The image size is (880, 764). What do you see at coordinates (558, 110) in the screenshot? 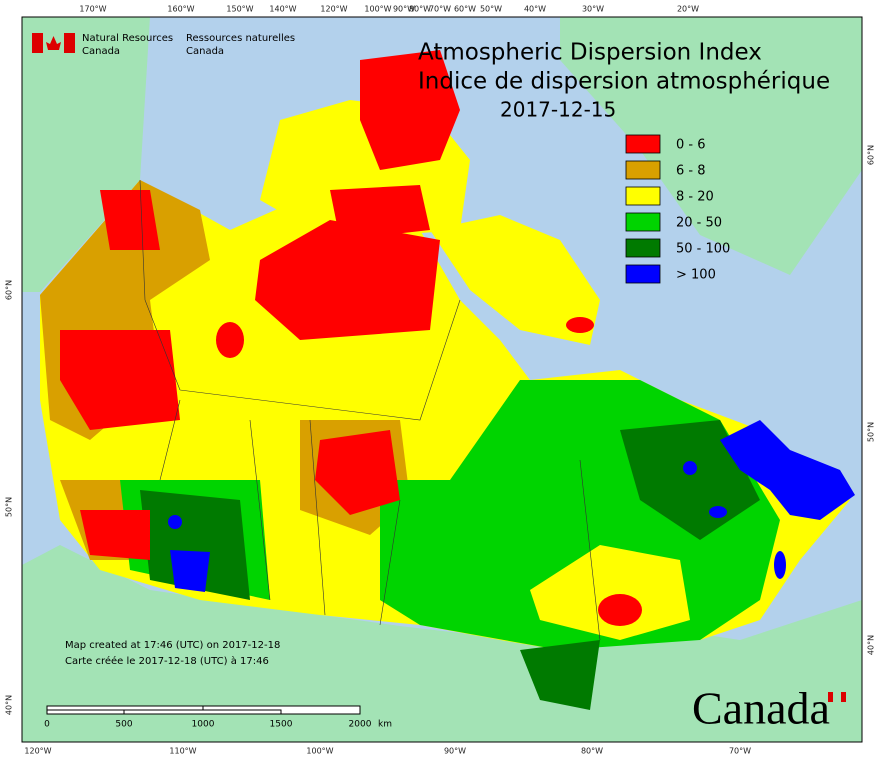
I see `date: 2017-12-15` at bounding box center [558, 110].